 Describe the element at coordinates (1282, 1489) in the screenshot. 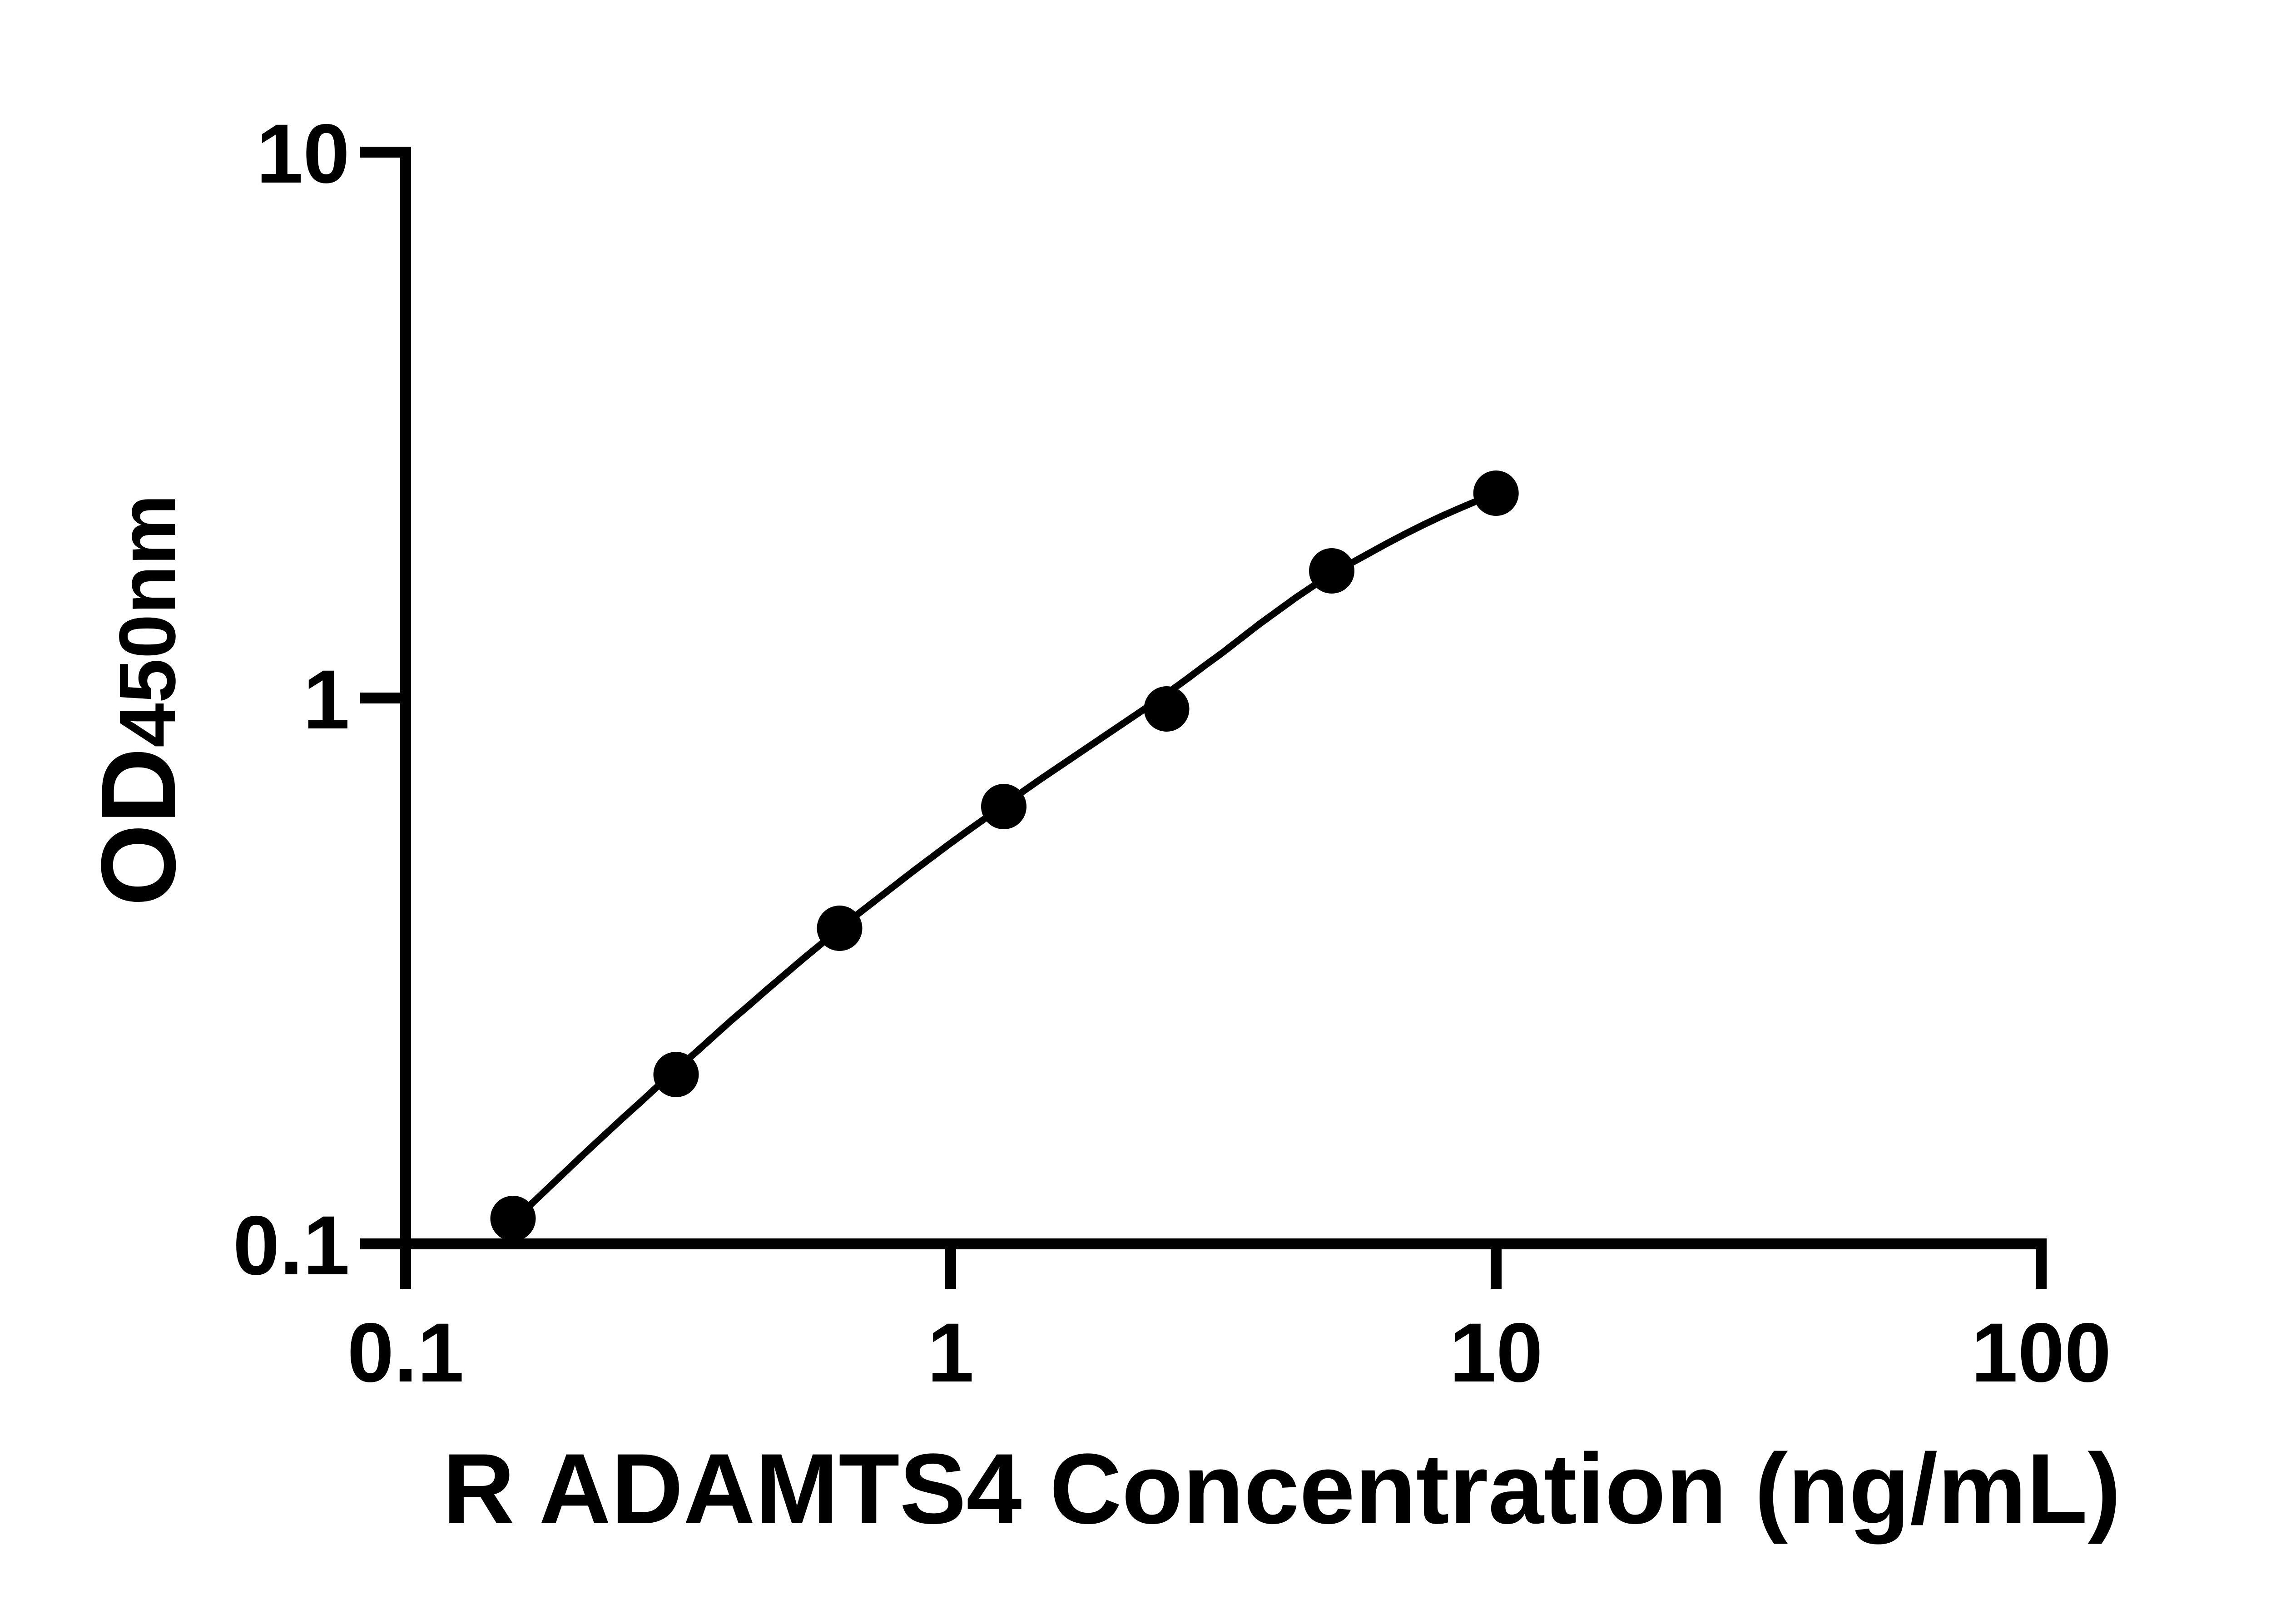

I see `svg-text:R ADAMTS4 Concentration (ng/mL: R ADAMTS4 Concentration (ng/mL)` at that location.